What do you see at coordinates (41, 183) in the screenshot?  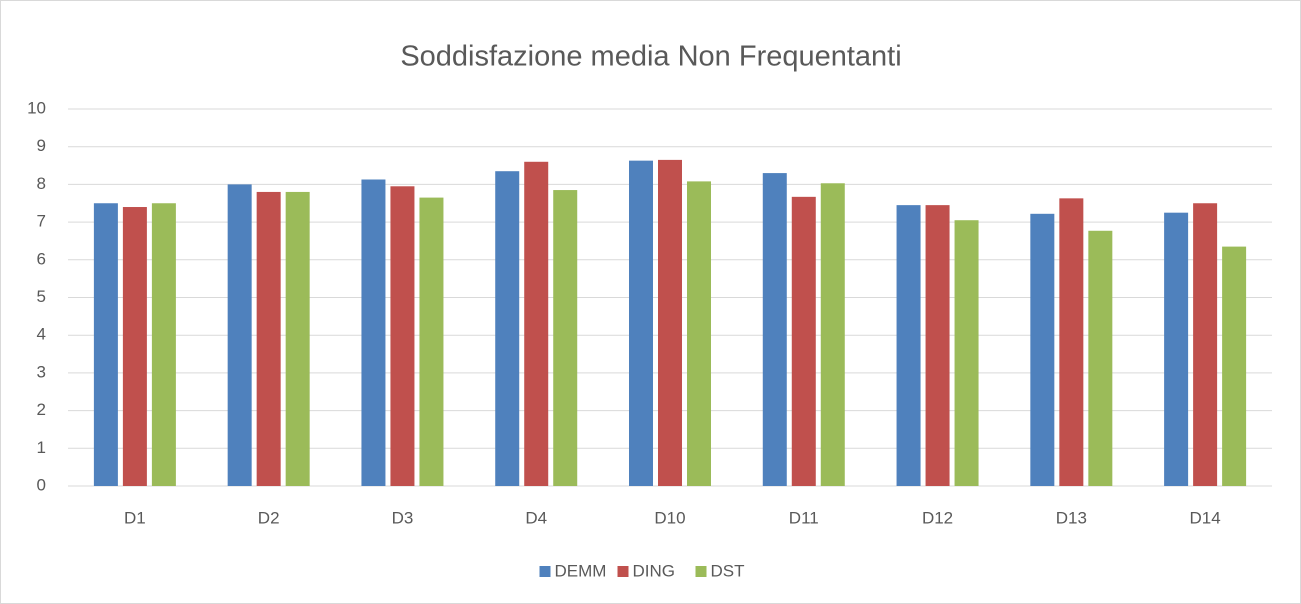 I see `y-tick-label: 8` at bounding box center [41, 183].